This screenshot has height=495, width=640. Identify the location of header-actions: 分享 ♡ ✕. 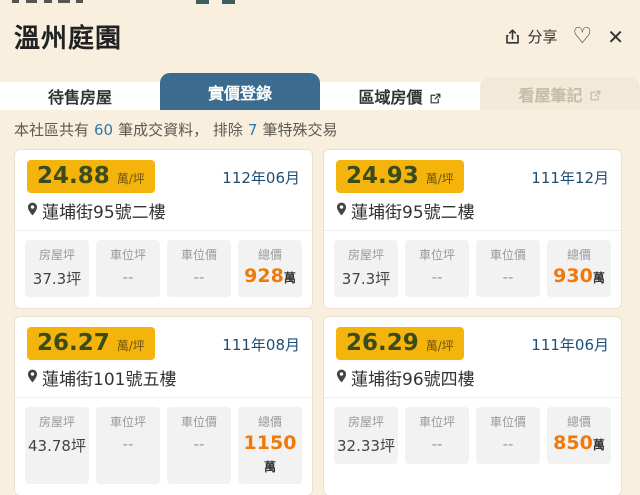
(563, 36).